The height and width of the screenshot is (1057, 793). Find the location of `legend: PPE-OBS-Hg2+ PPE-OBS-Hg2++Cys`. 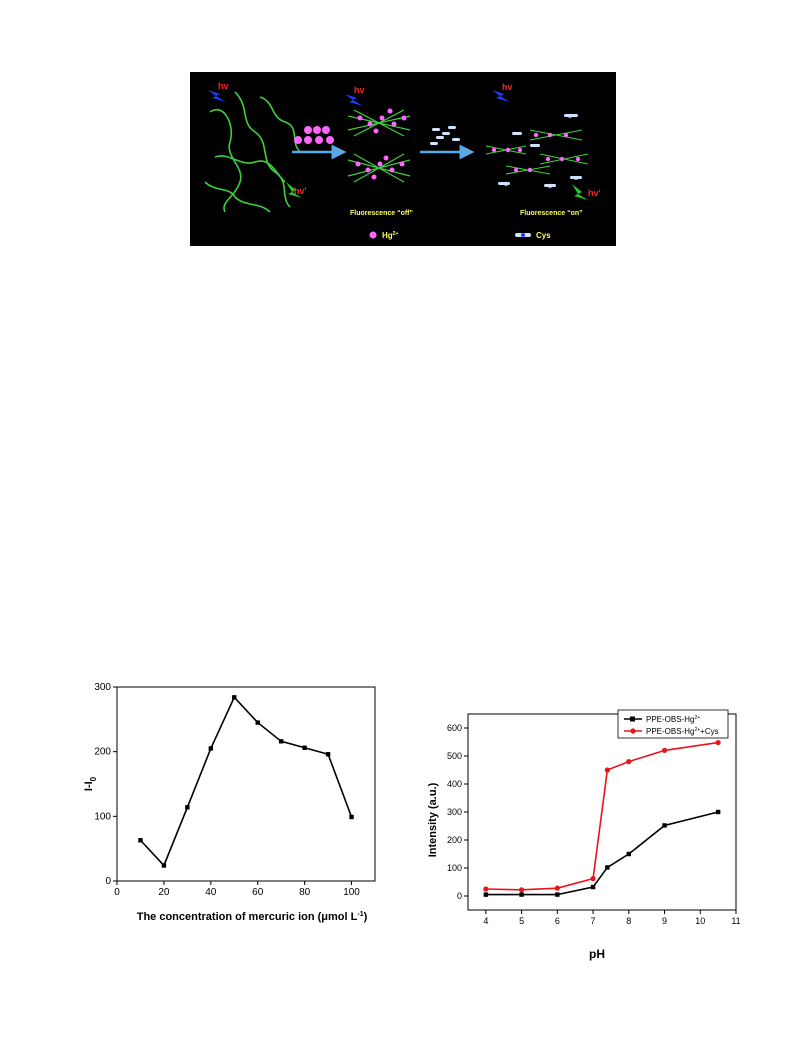

legend: PPE-OBS-Hg2+ PPE-OBS-Hg2++Cys is located at coordinates (673, 724).